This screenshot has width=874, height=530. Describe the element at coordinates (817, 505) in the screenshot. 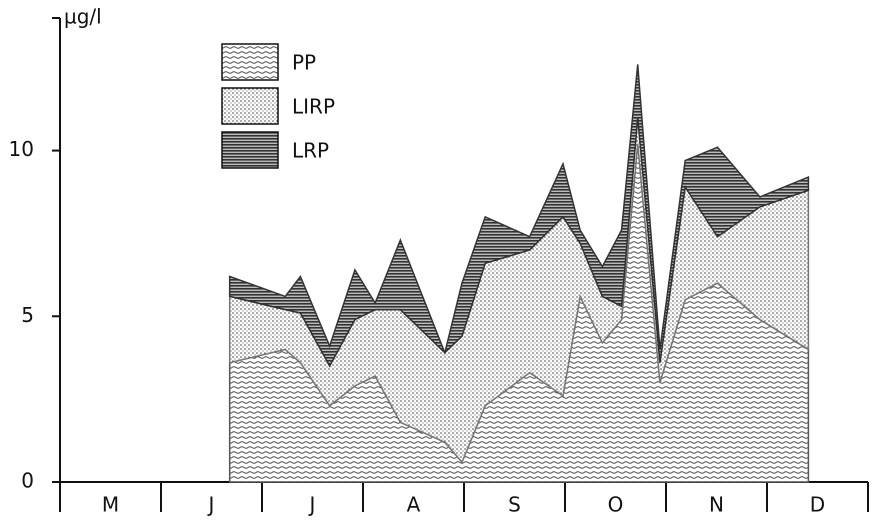

I see `x-tick-label: D` at that location.